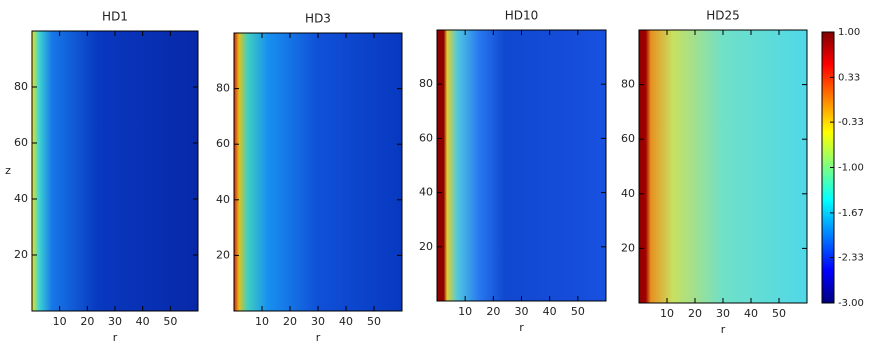 This screenshot has height=341, width=872. Describe the element at coordinates (851, 213) in the screenshot. I see `colorbar-tick-label: -1.67` at that location.